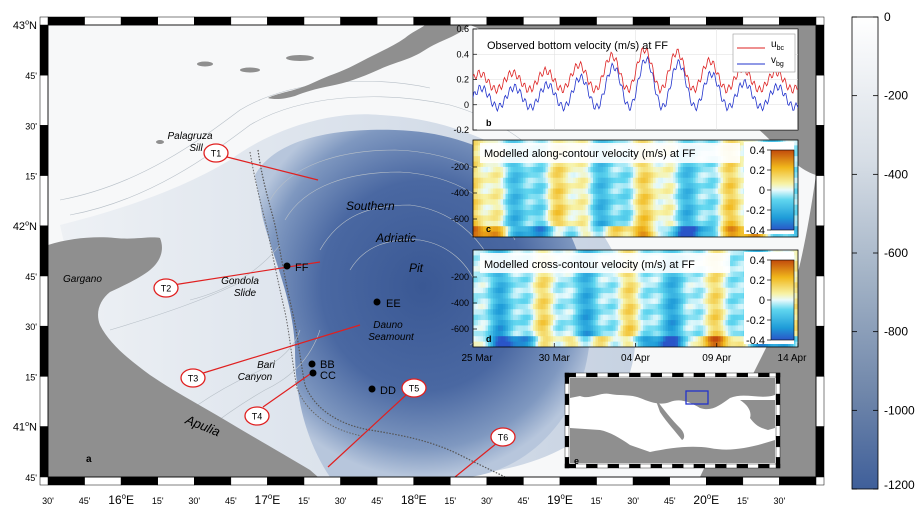 The height and width of the screenshot is (516, 921). What do you see at coordinates (388, 391) in the screenshot?
I see `station-dd-label: DD` at bounding box center [388, 391].